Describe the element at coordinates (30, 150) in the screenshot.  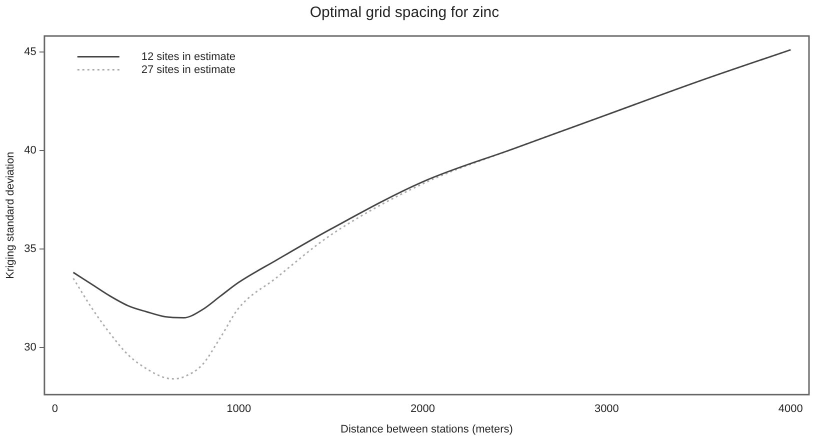
I see `y-tick-label: 40` at that location.